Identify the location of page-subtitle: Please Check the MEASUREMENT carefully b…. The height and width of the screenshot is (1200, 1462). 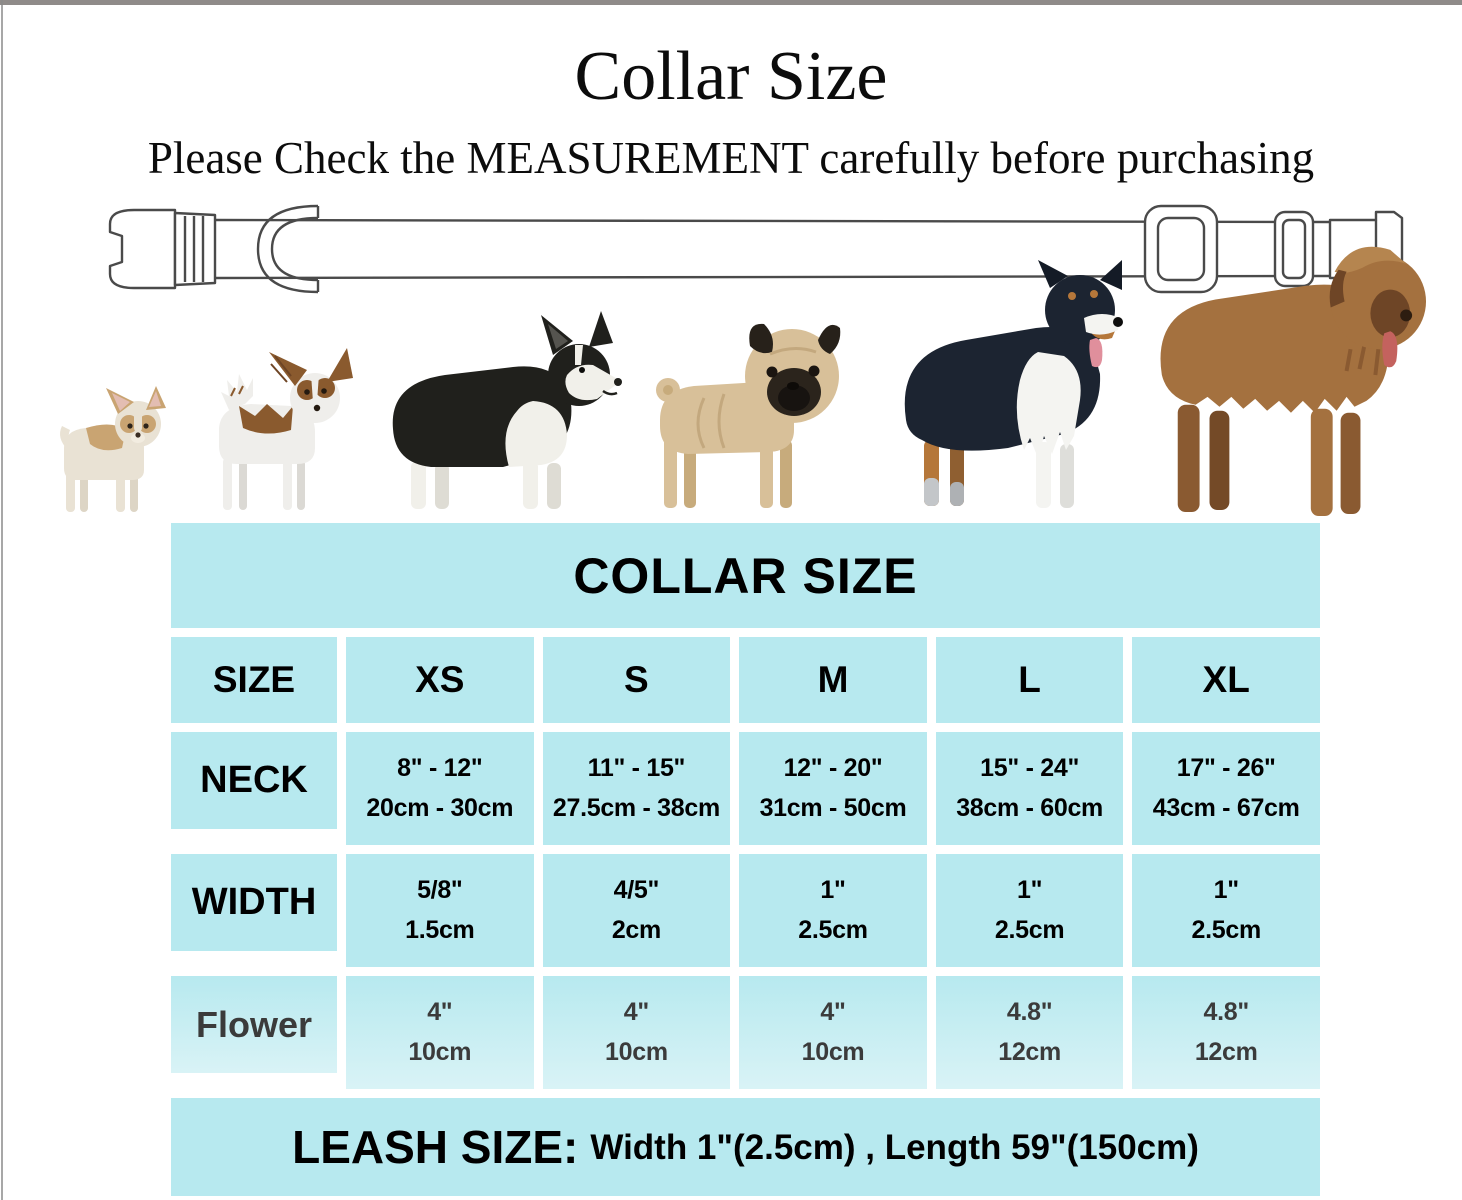
(731, 158).